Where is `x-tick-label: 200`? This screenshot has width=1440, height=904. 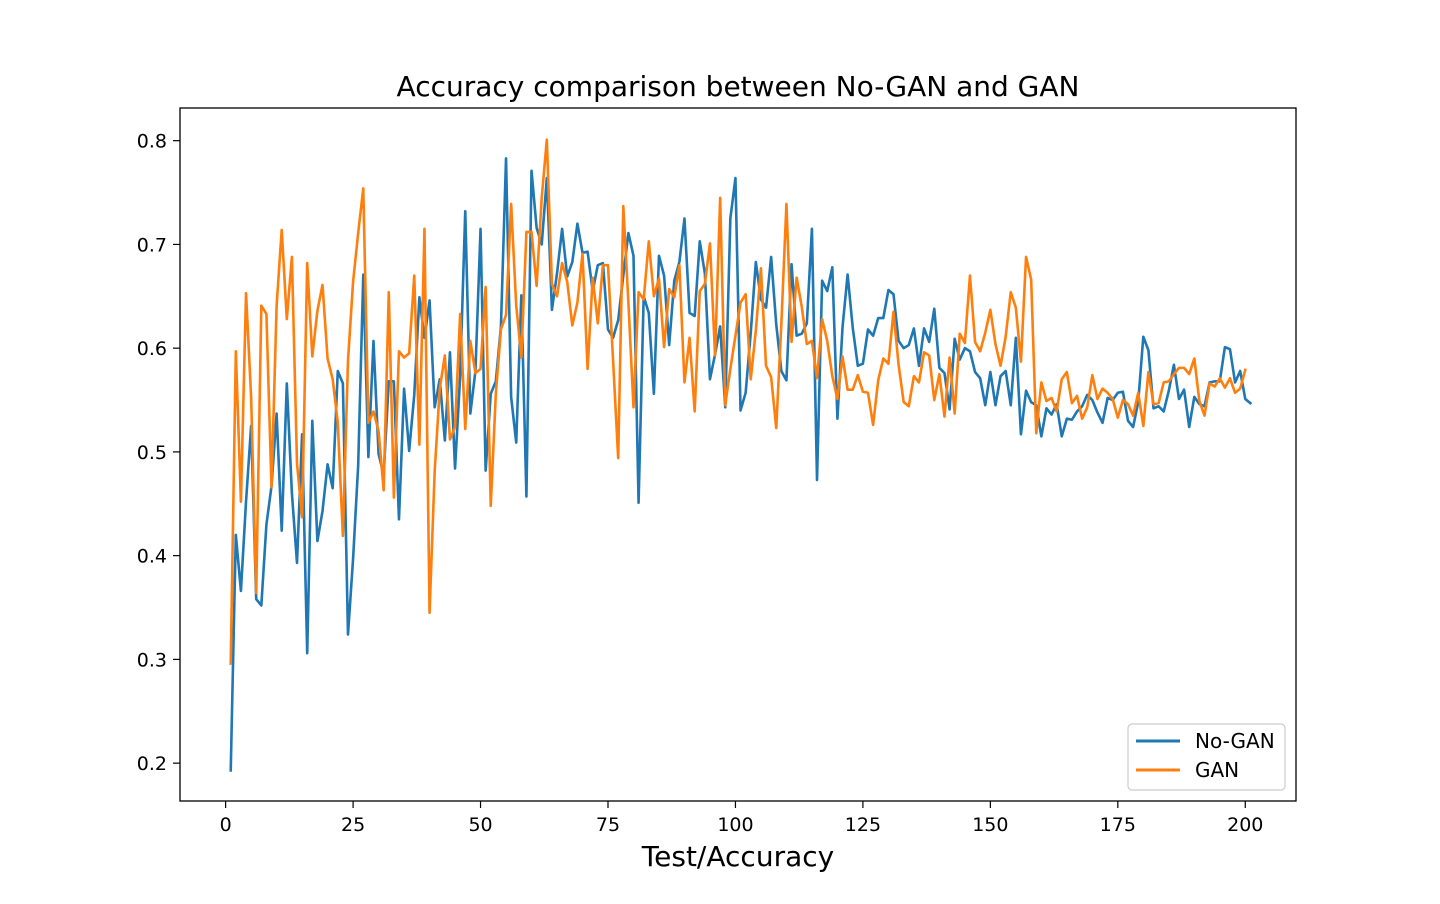
x-tick-label: 200 is located at coordinates (1245, 825).